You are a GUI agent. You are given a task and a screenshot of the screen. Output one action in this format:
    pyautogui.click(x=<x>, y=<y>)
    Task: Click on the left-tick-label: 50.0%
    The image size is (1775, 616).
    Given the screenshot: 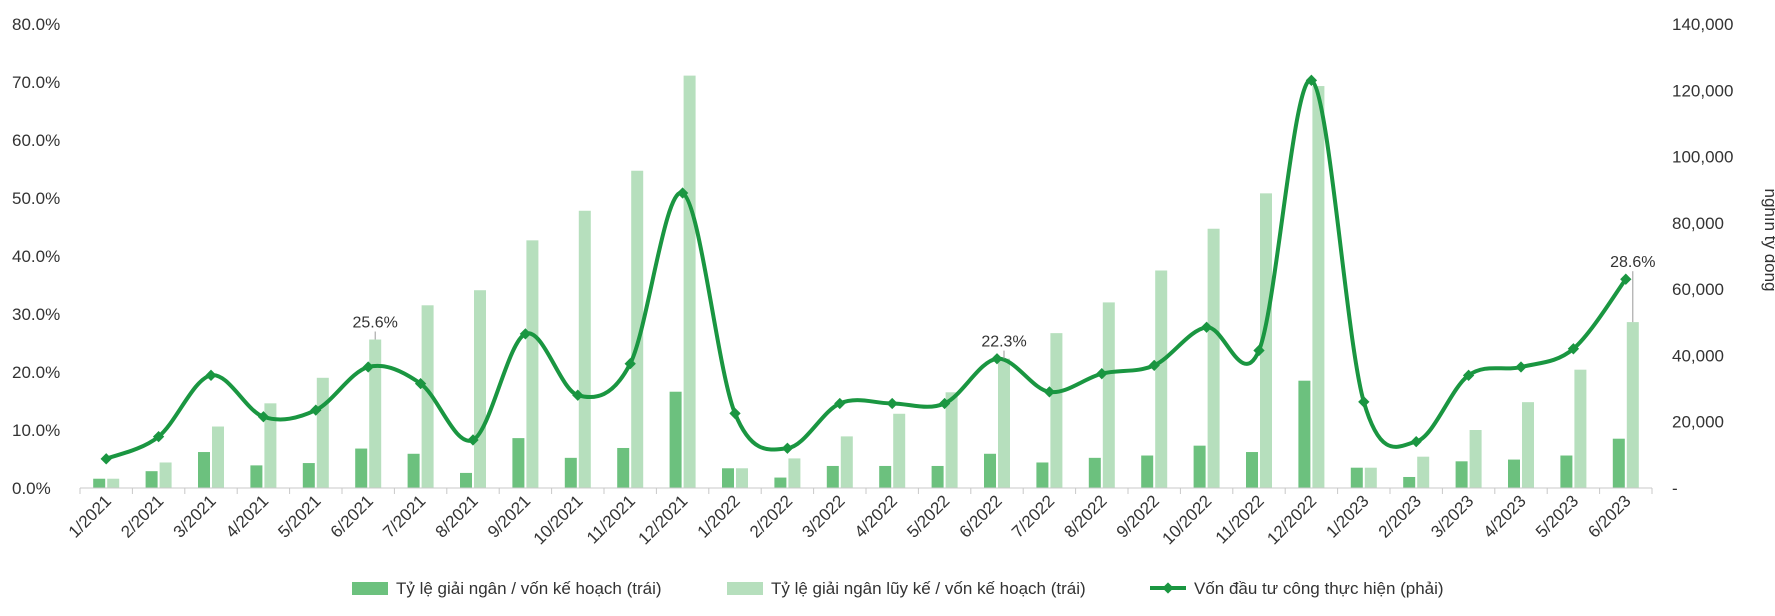 What is the action you would take?
    pyautogui.click(x=36, y=198)
    